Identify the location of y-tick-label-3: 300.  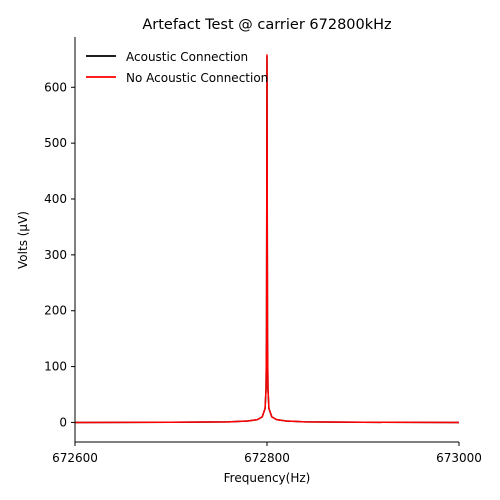
(55, 255).